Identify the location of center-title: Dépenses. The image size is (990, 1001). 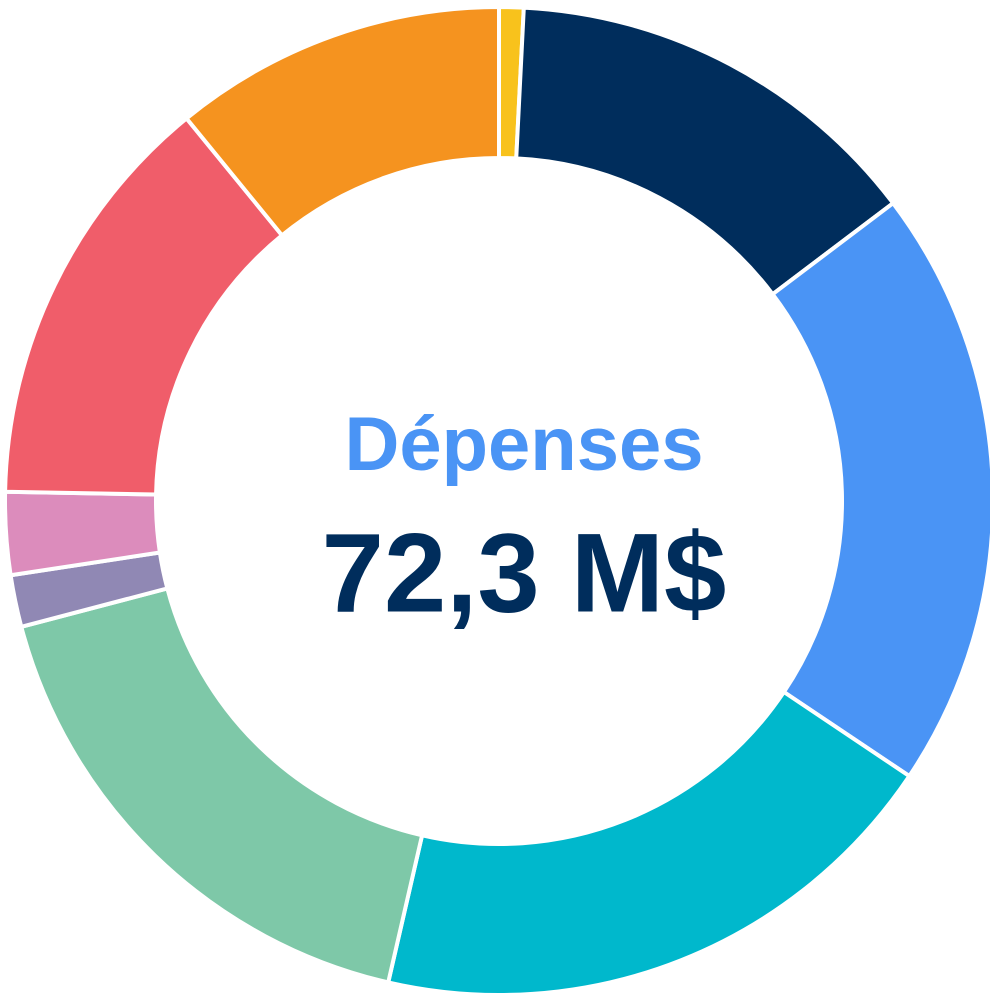
(523, 444).